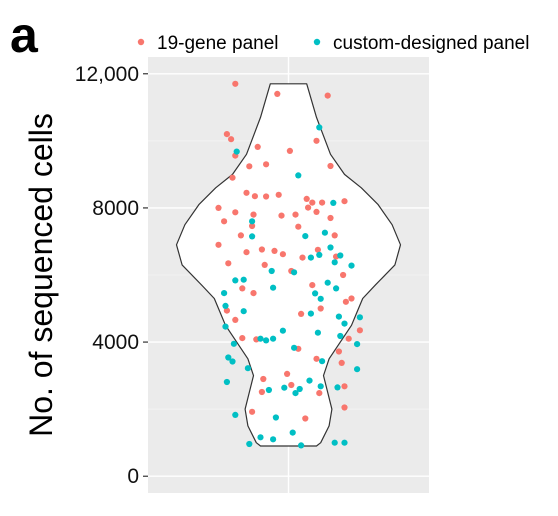 The height and width of the screenshot is (516, 558). What do you see at coordinates (24, 35) in the screenshot?
I see `panel-label: a` at bounding box center [24, 35].